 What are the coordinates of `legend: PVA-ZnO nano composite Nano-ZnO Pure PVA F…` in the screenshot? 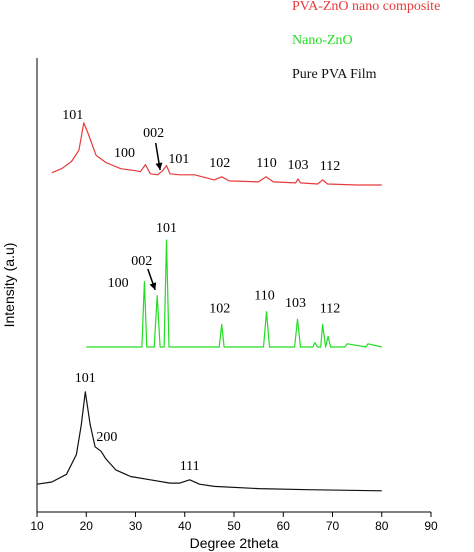 It's located at (366, 41).